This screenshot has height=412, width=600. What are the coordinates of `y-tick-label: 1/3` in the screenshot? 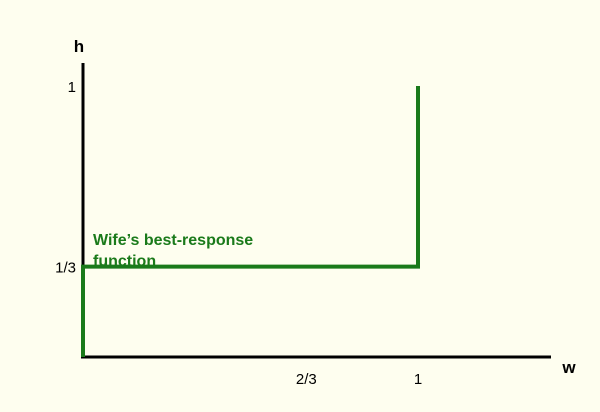 It's located at (65, 268).